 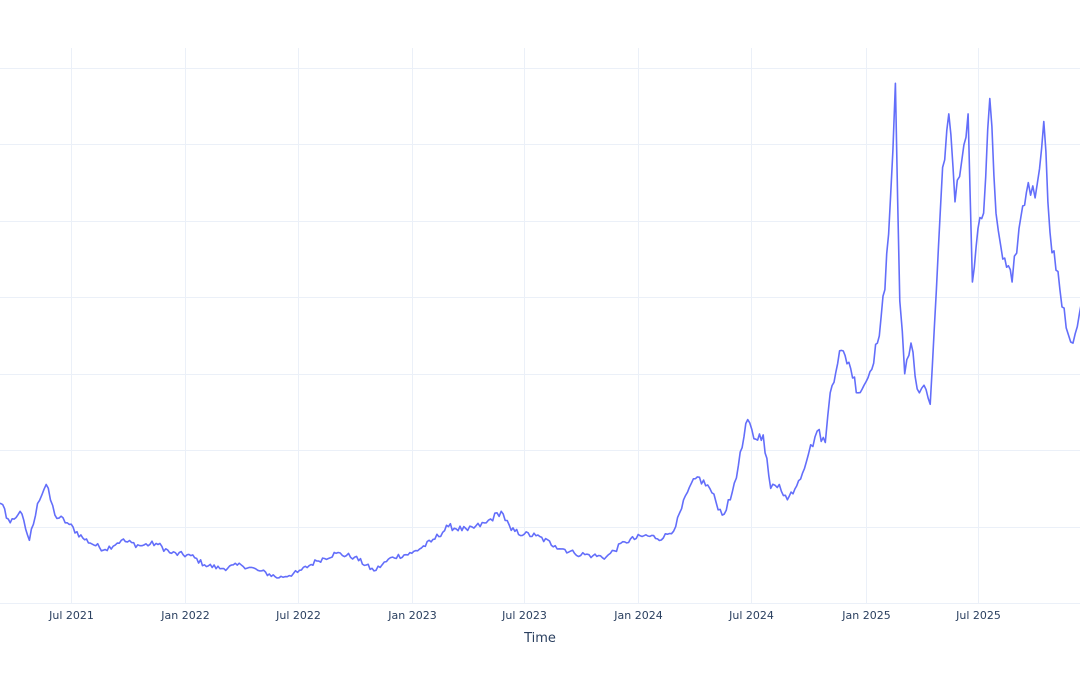 I want to click on x-tick-label: Jan 2022, so click(x=184, y=615).